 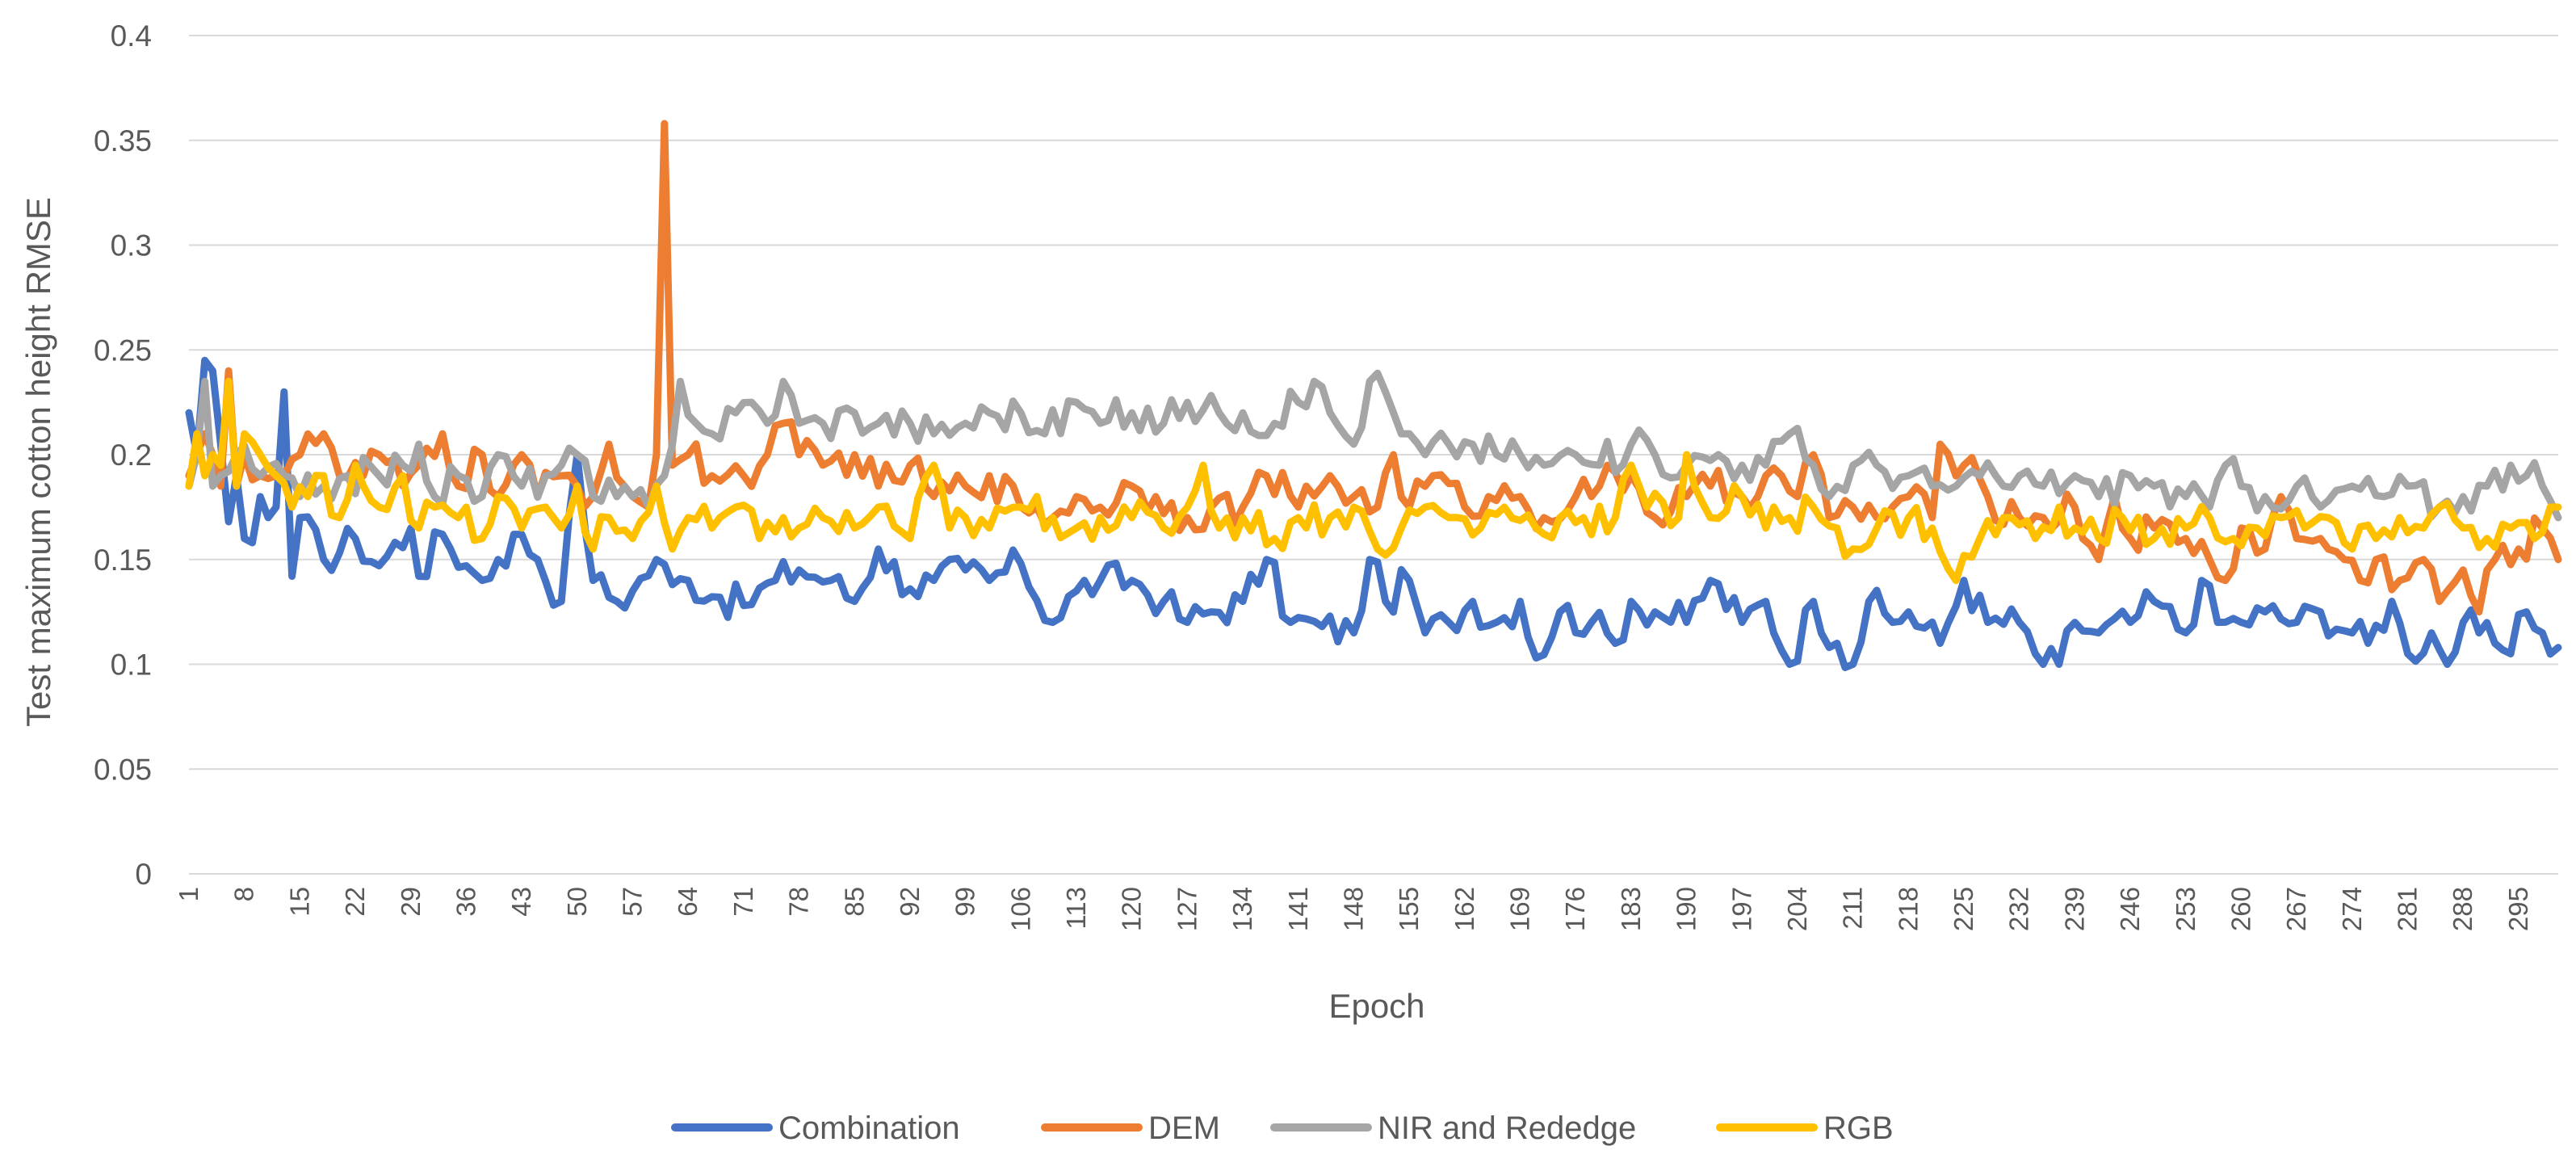 I want to click on x-tick-label: 148, so click(x=1353, y=909).